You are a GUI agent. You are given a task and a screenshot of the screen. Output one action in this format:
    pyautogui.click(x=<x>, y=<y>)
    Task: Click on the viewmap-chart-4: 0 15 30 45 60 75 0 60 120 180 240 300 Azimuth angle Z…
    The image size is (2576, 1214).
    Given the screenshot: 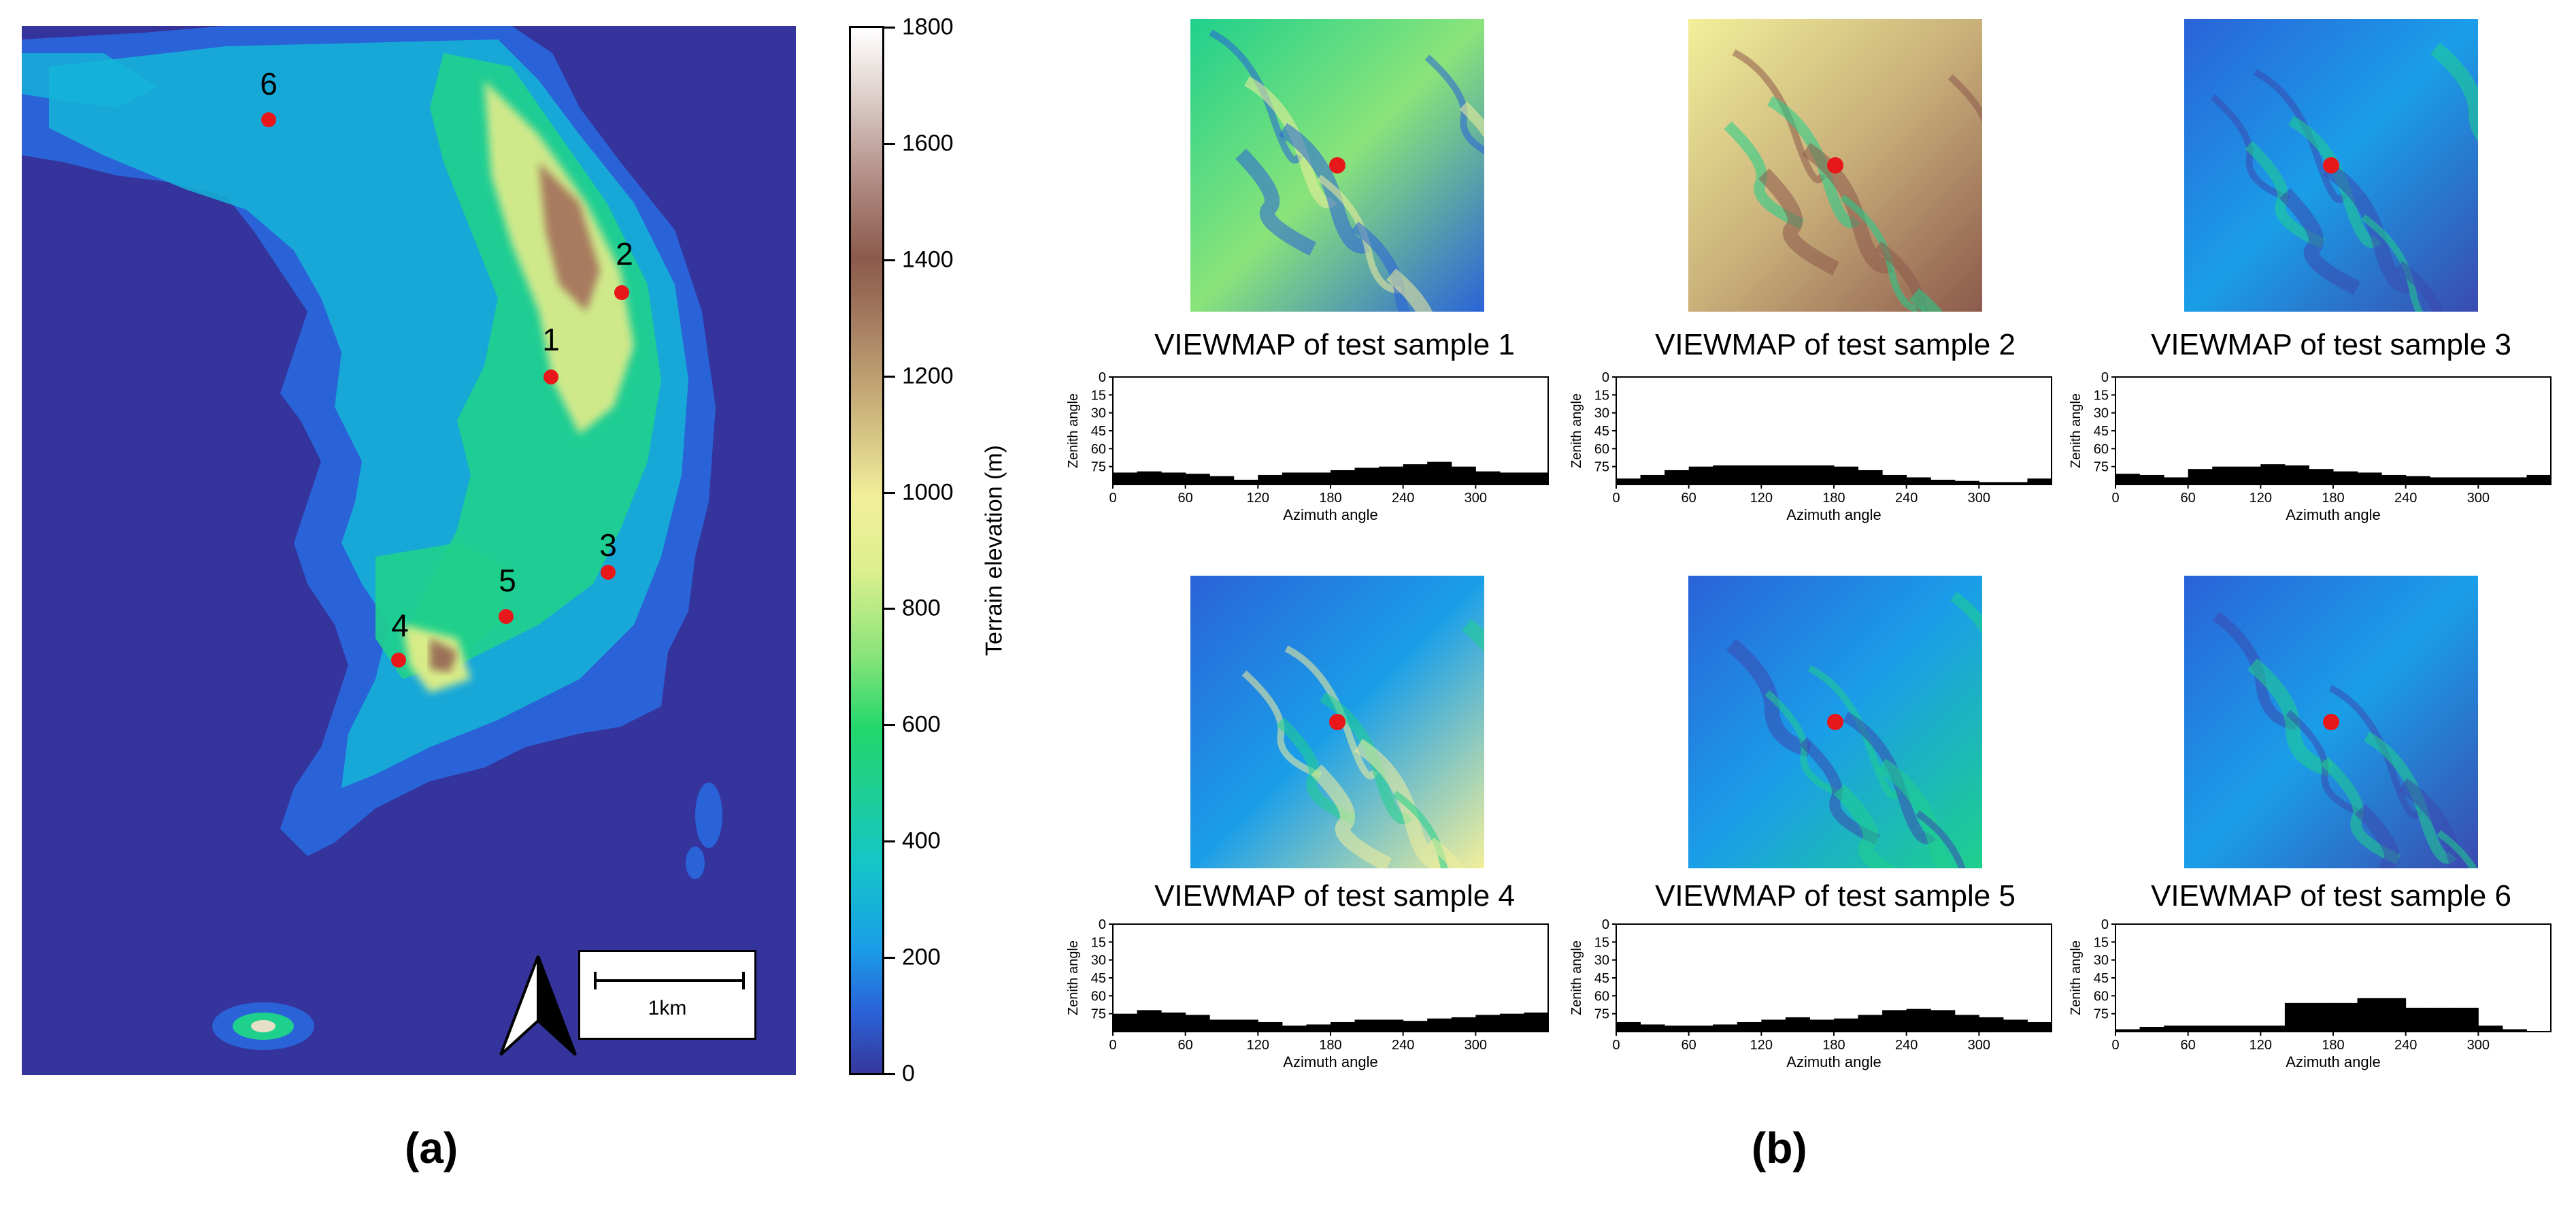 What is the action you would take?
    pyautogui.click(x=1307, y=994)
    